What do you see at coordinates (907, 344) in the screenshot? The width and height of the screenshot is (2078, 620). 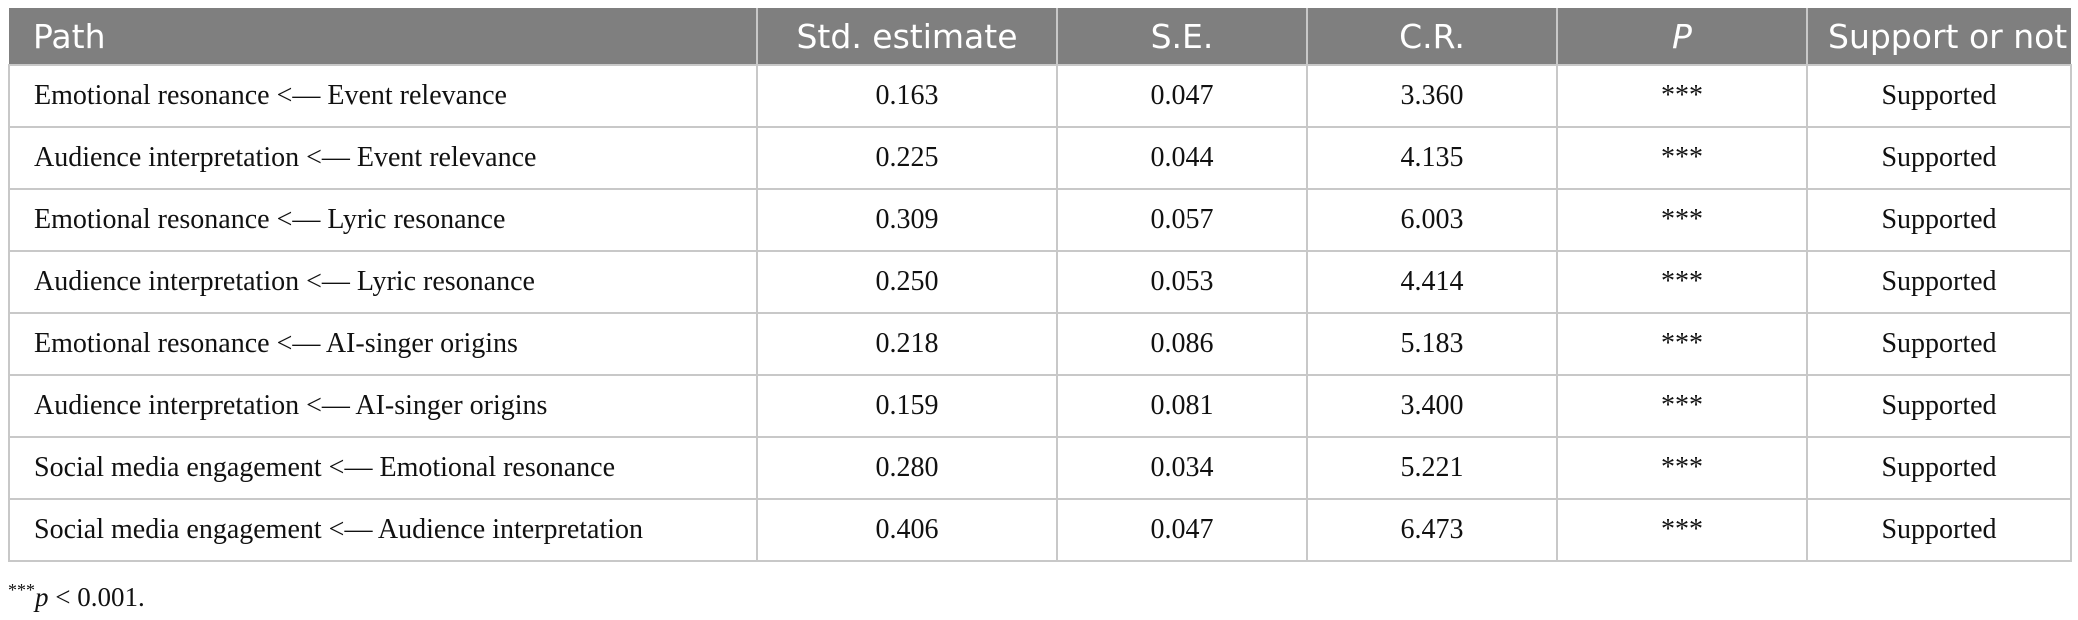 I see `cell-std-estimate: 0.218` at bounding box center [907, 344].